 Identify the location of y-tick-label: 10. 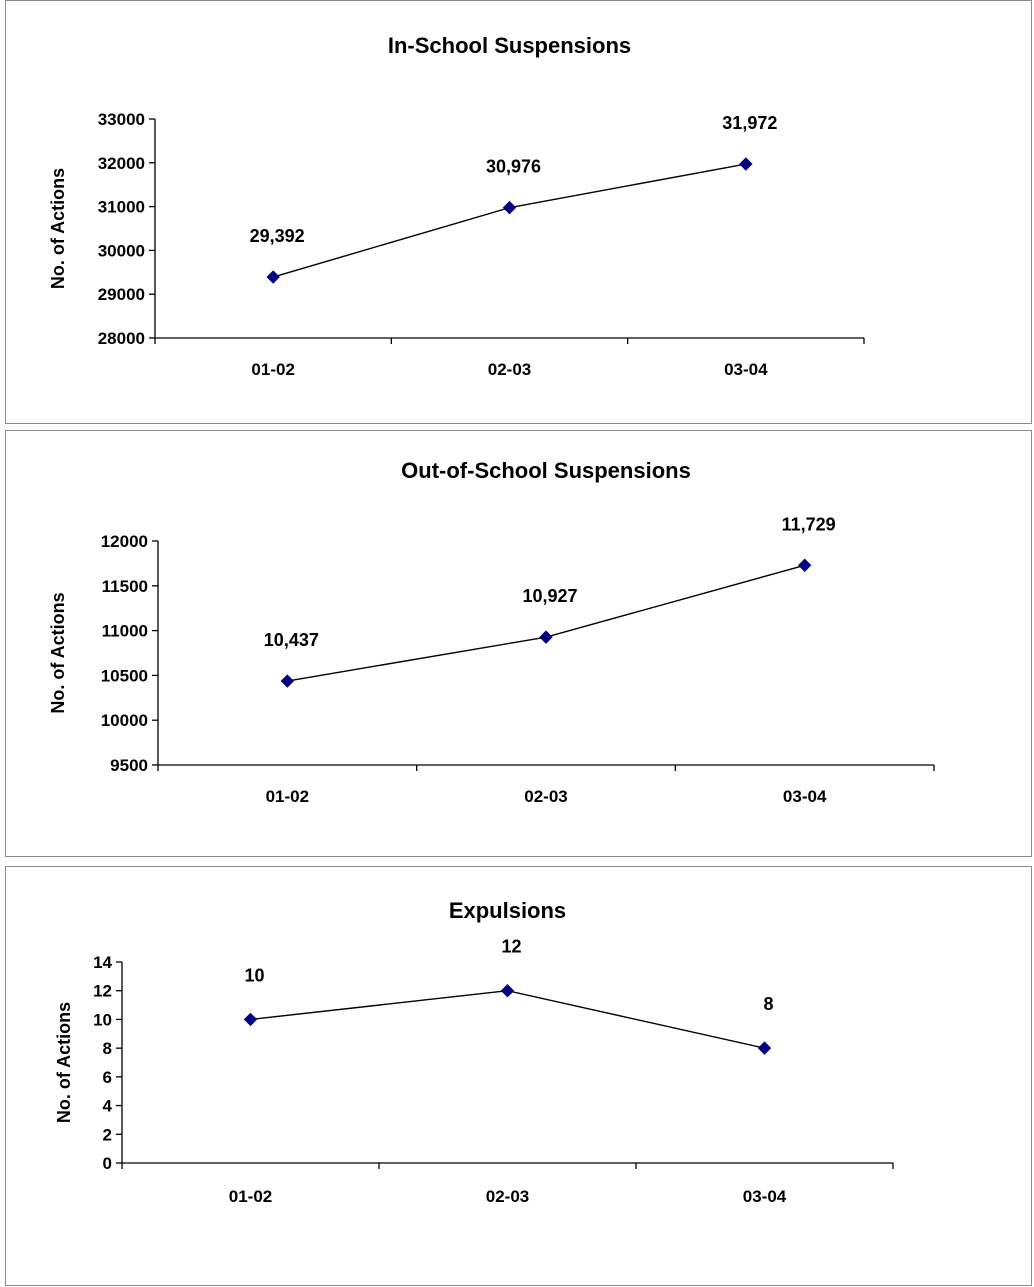
(102, 1019).